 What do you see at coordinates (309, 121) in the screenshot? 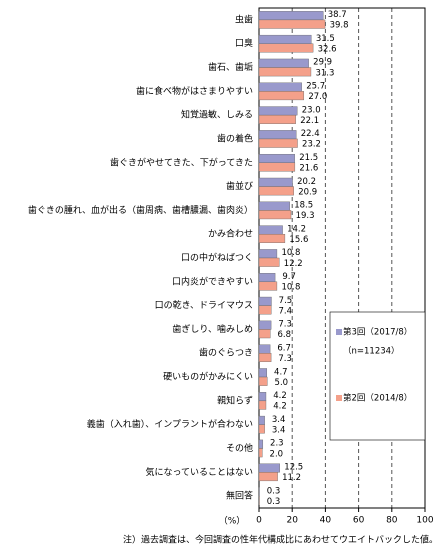
I see `value-label: 22.1` at bounding box center [309, 121].